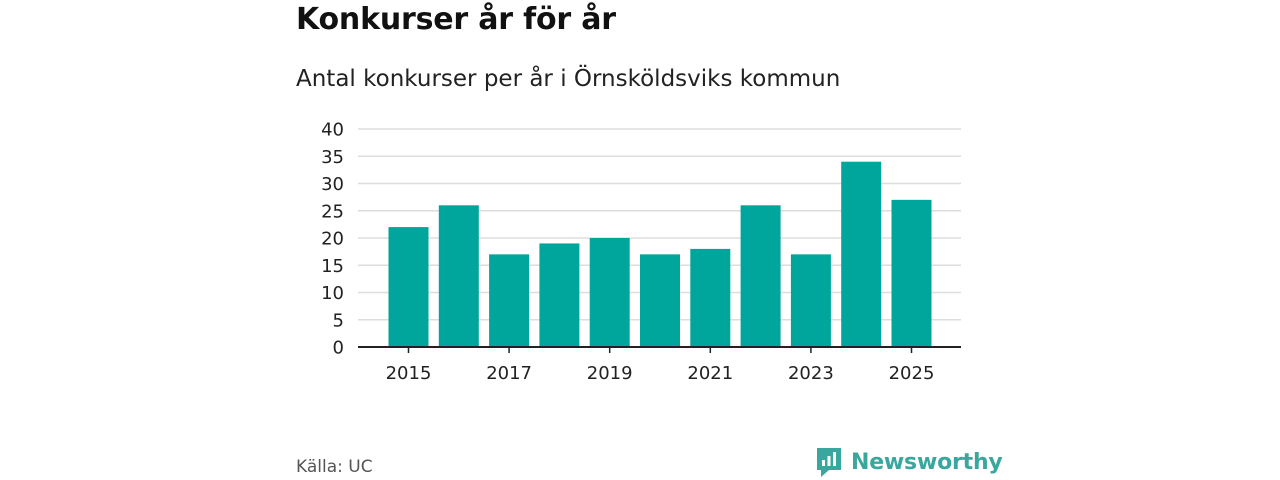  Describe the element at coordinates (332, 266) in the screenshot. I see `y-tick-label-15: 15` at that location.